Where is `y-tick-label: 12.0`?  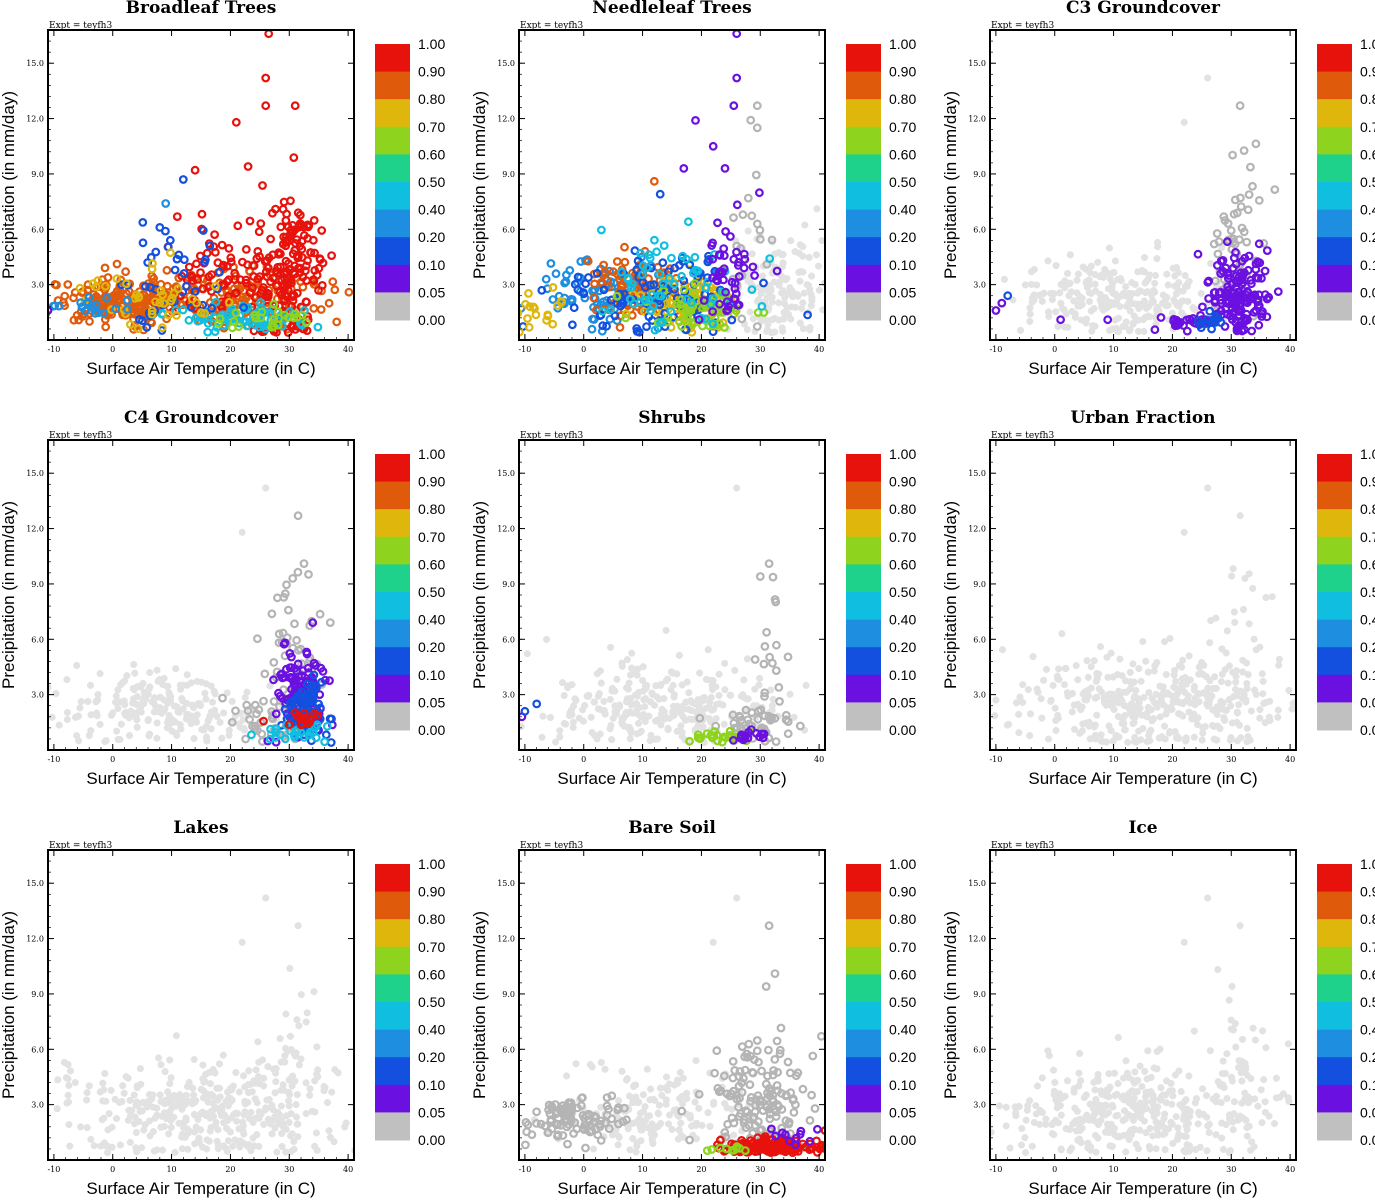 y-tick-label: 12.0 is located at coordinates (35, 939).